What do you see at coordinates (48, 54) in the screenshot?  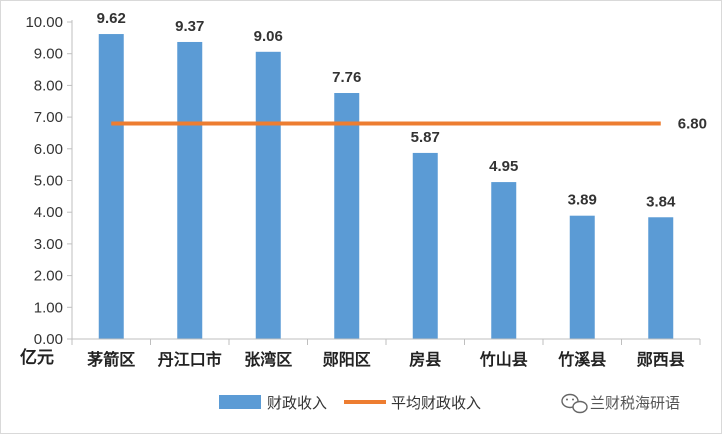 I see `y-tick-label: 9.00` at bounding box center [48, 54].